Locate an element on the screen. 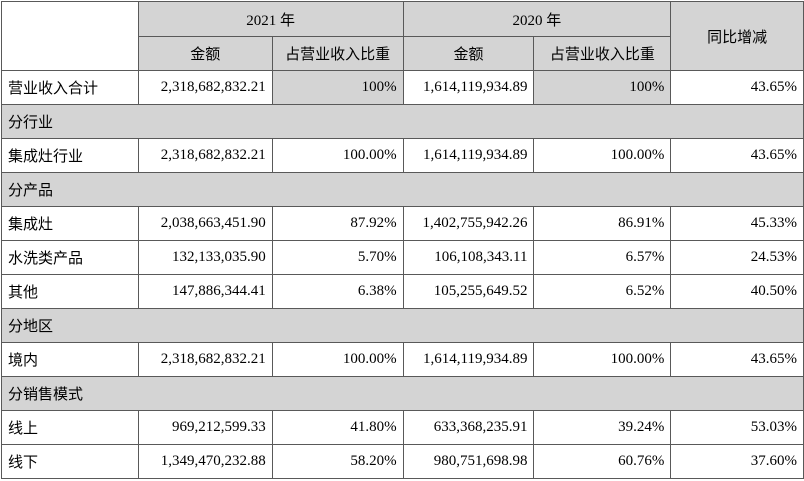 The width and height of the screenshot is (804, 481). year-2021-header: 2021 年 is located at coordinates (270, 19).